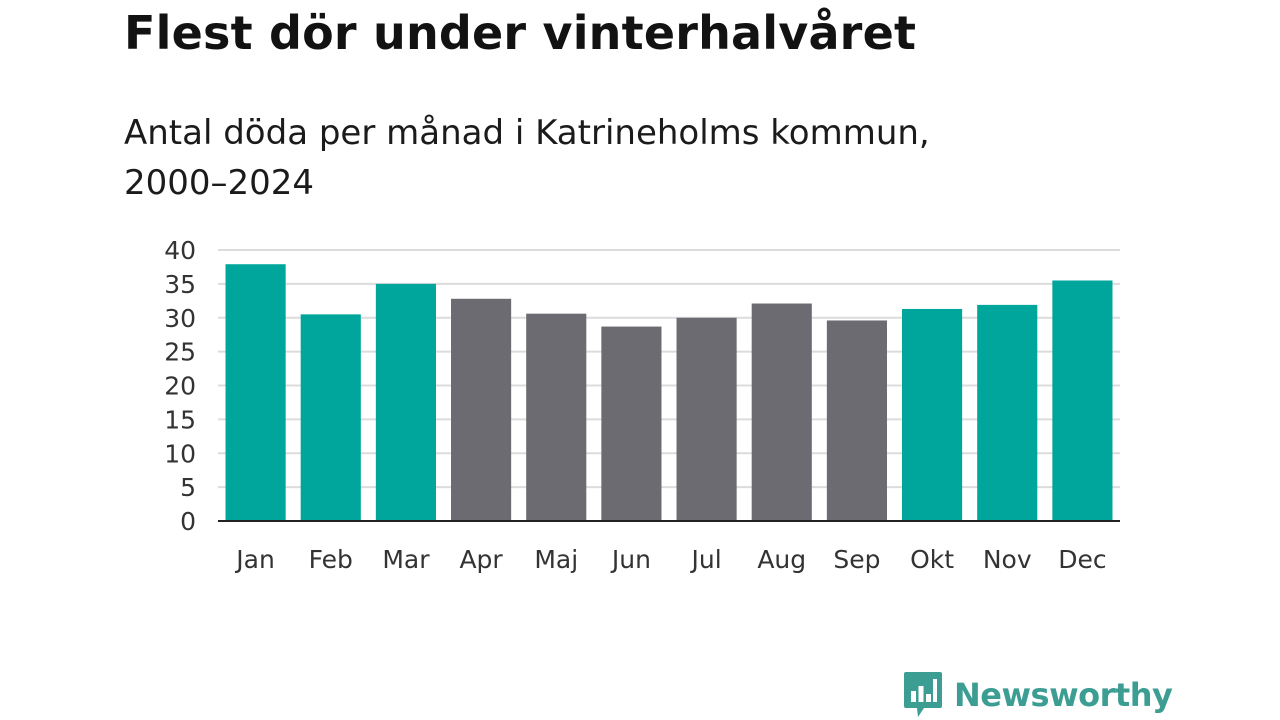 The width and height of the screenshot is (1280, 720). I want to click on bar-mar, so click(405, 402).